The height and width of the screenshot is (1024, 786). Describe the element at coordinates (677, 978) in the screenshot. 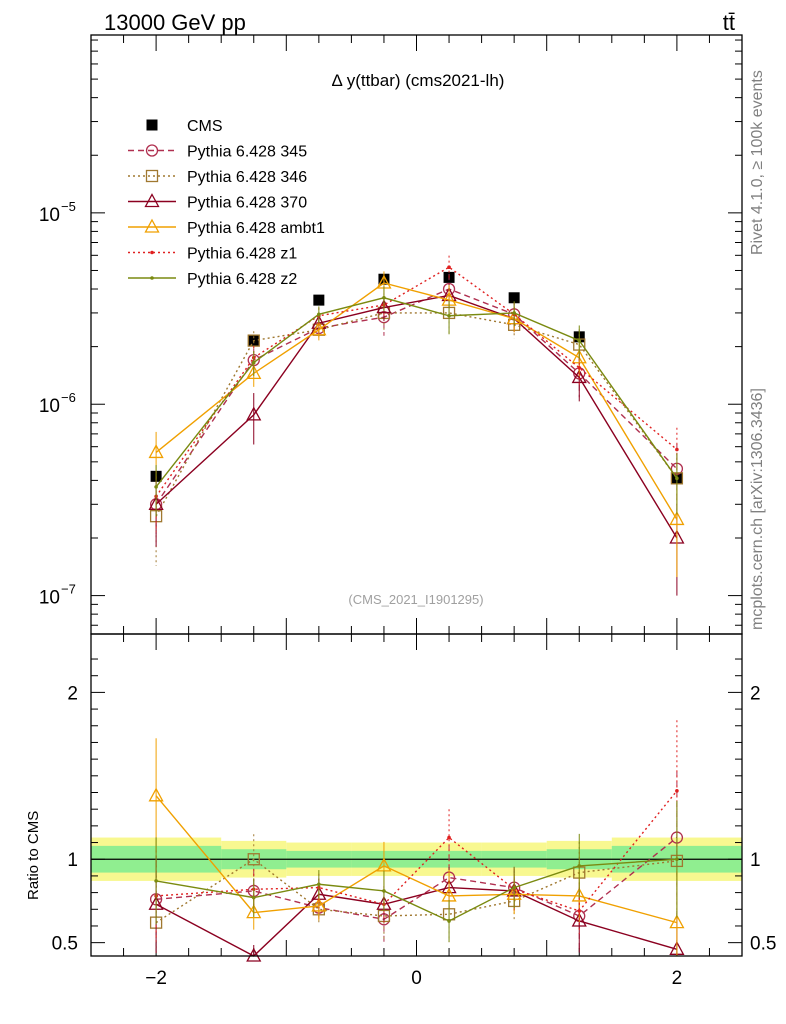

I see `x-tick-label: 2` at that location.